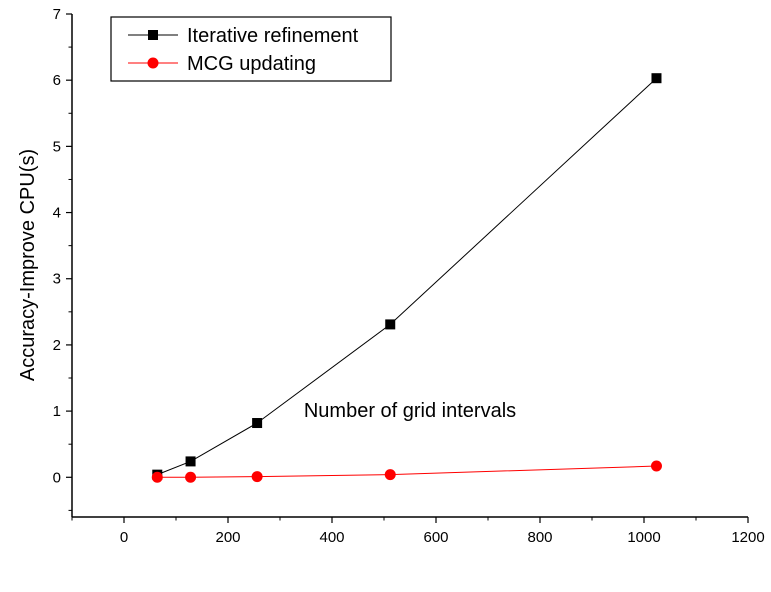 The height and width of the screenshot is (592, 771). What do you see at coordinates (124, 537) in the screenshot?
I see `x-tick-label: 0` at bounding box center [124, 537].